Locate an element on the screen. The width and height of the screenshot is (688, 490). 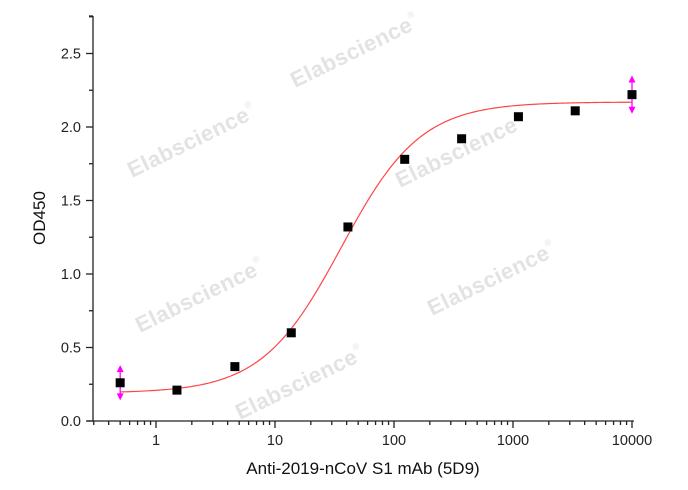
x-axis-title: Anti-2019-nCoV S1 mAb (5D9) is located at coordinates (362, 468).